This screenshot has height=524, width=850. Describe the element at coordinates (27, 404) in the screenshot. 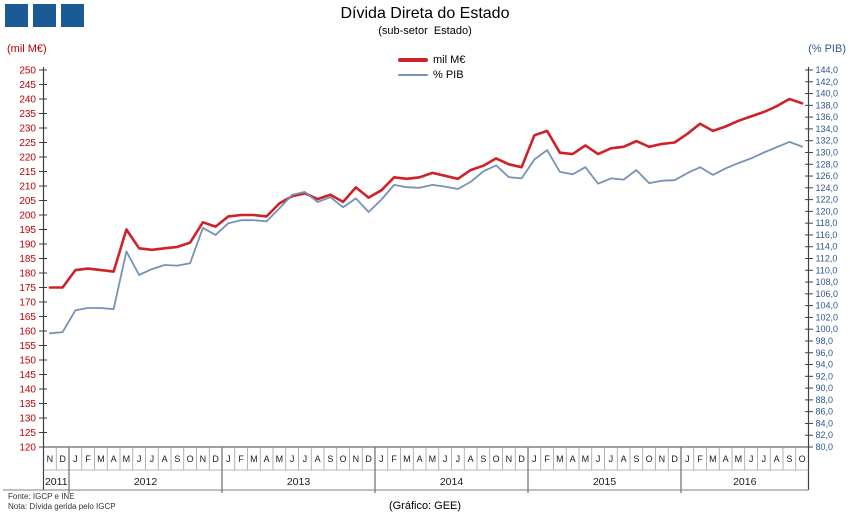

I see `left-axis-tick-label: 135` at that location.